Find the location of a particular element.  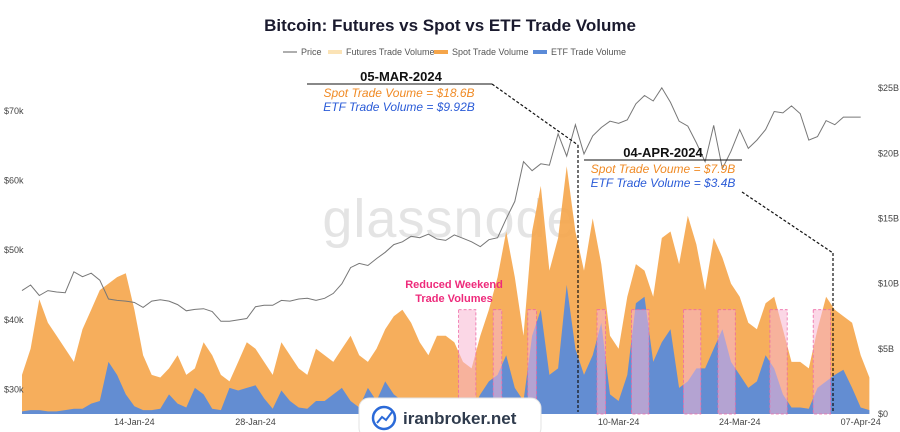

site-logo: iranbroker.net is located at coordinates (450, 414).